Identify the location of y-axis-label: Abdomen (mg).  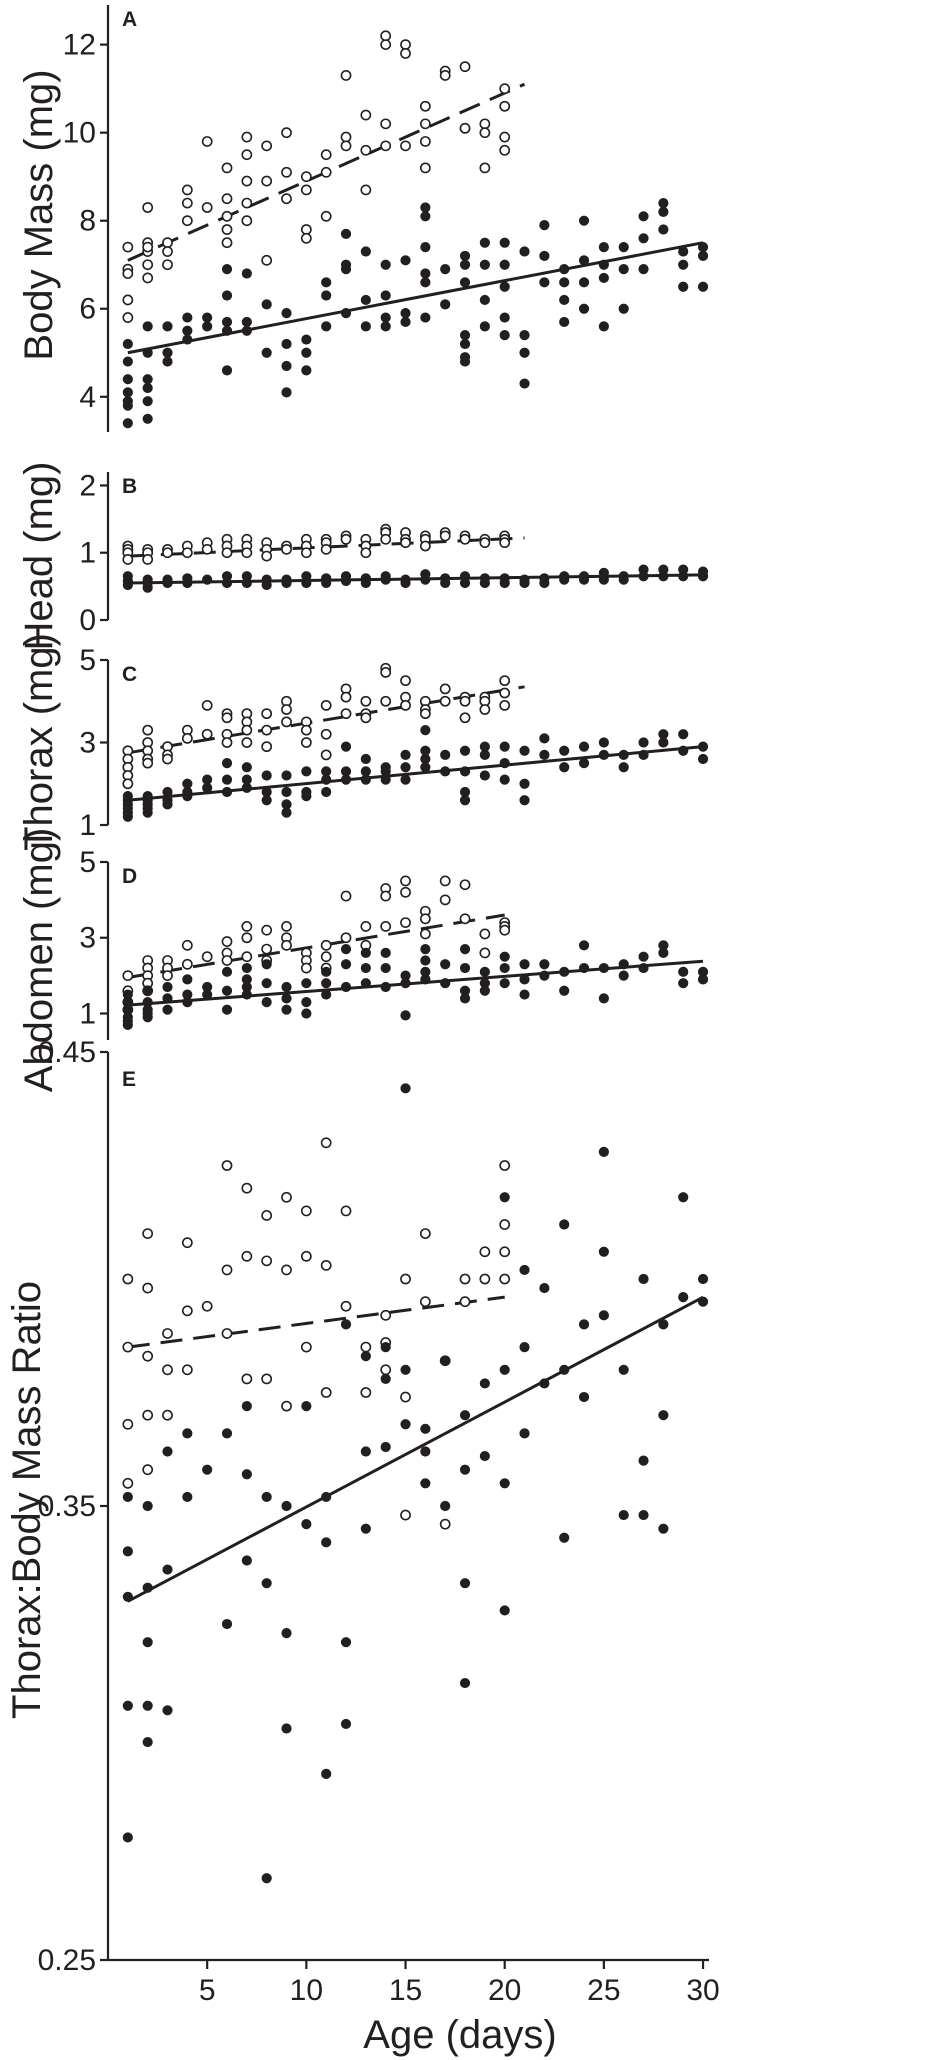
(39, 960).